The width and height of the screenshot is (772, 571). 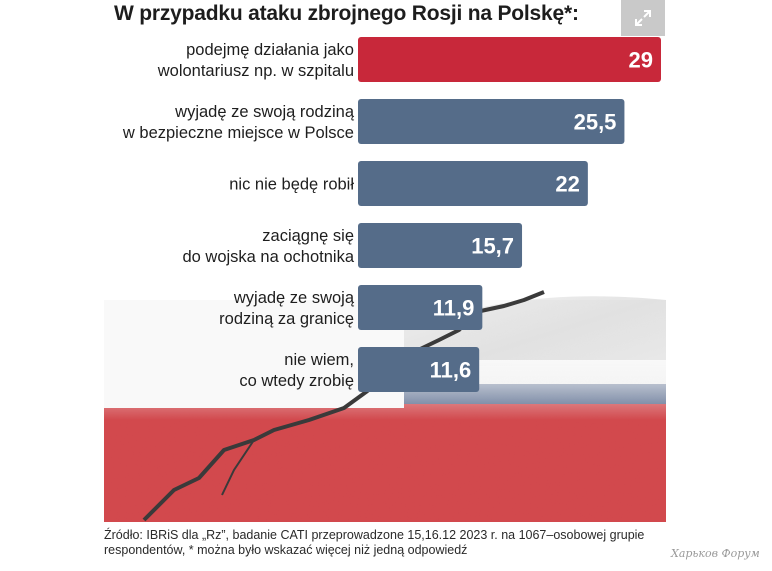 I want to click on expand-icon, so click(x=643, y=18).